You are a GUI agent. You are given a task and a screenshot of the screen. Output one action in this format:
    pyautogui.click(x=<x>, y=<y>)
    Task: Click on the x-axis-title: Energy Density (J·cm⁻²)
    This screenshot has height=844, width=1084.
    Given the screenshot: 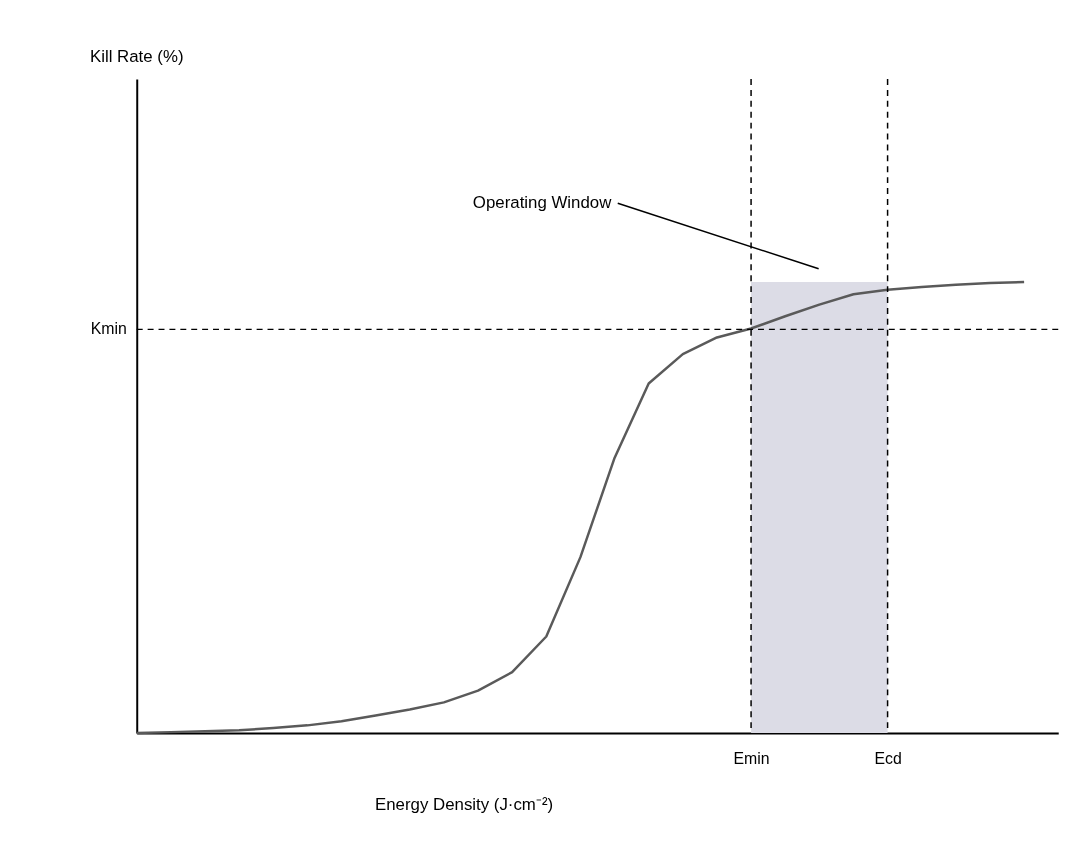 What is the action you would take?
    pyautogui.click(x=464, y=804)
    